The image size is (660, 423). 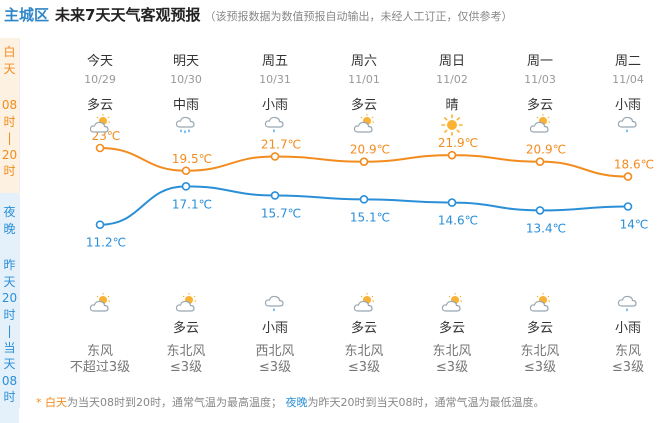 What do you see at coordinates (281, 213) in the screenshot?
I see `low-temp-label: 15.7℃` at bounding box center [281, 213].